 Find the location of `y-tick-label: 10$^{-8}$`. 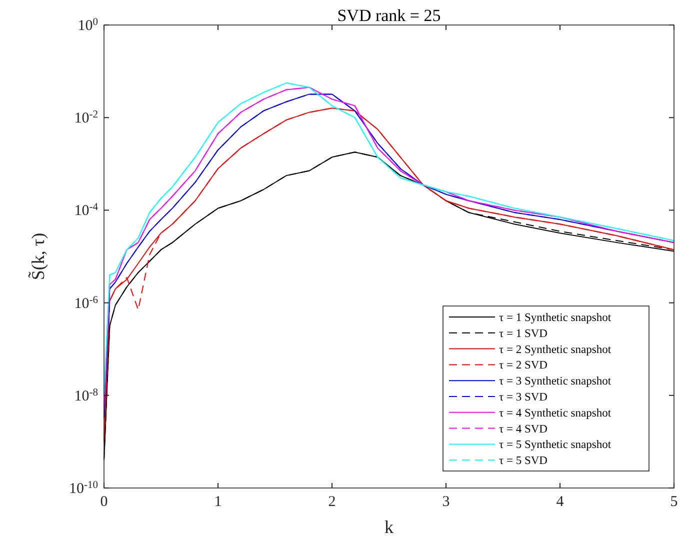

y-tick-label: 10$^{-8}$ is located at coordinates (86, 395).